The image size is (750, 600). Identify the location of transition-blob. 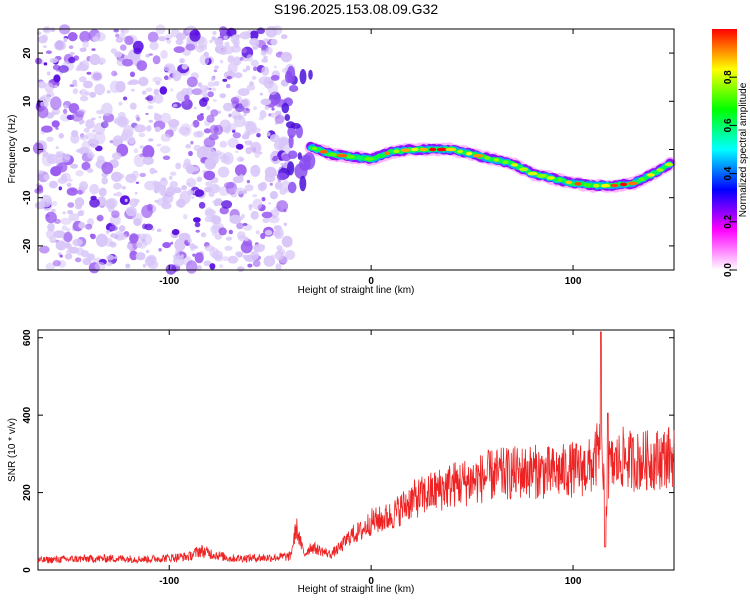
(293, 88).